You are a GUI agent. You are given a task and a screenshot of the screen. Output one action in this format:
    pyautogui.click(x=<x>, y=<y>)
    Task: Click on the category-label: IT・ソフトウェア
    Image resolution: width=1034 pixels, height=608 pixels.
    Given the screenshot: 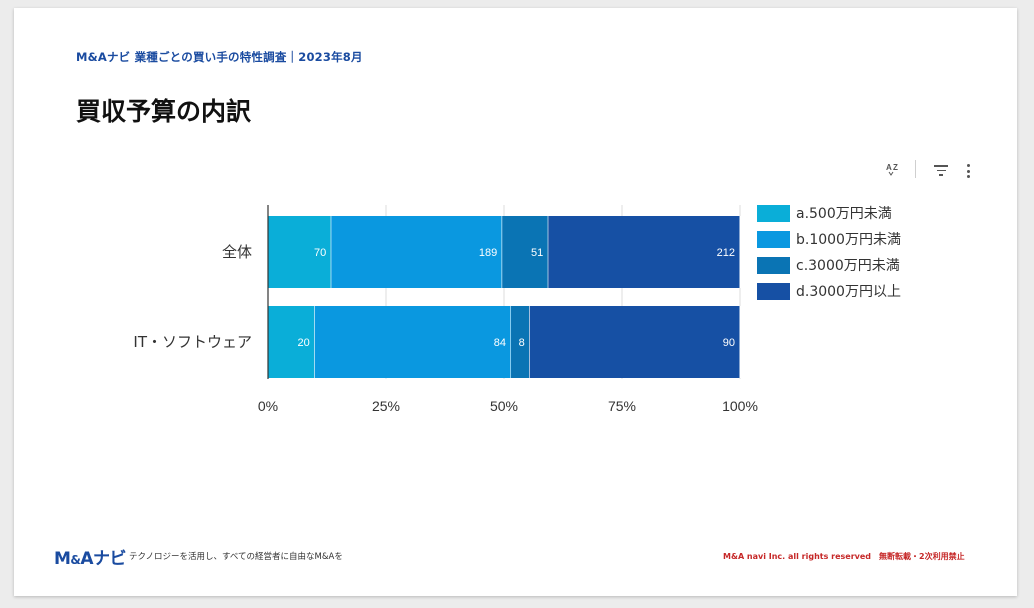 What is the action you would take?
    pyautogui.click(x=192, y=342)
    